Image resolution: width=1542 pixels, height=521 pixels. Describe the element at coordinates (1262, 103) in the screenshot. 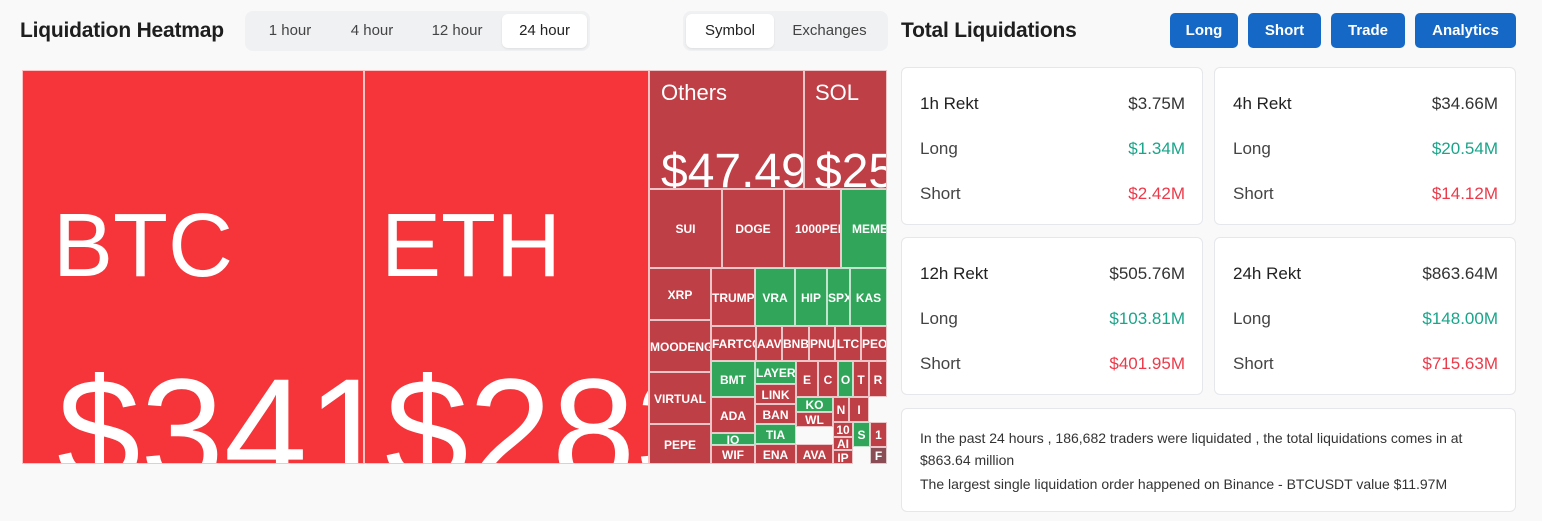

I see `card-label: 4h Rekt` at that location.